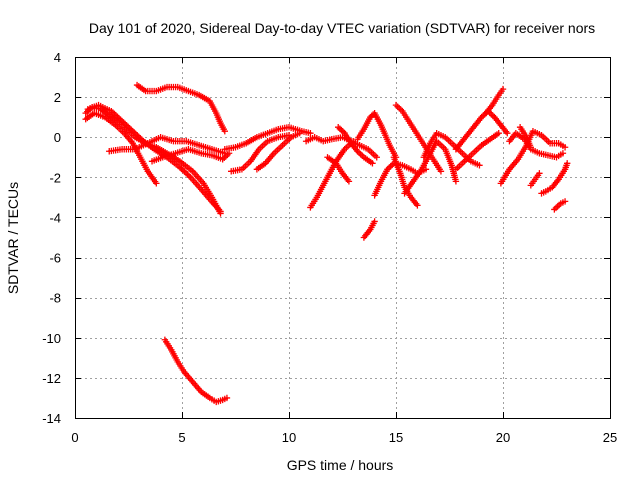 The height and width of the screenshot is (480, 640). I want to click on y-tick-label: 2, so click(57, 97).